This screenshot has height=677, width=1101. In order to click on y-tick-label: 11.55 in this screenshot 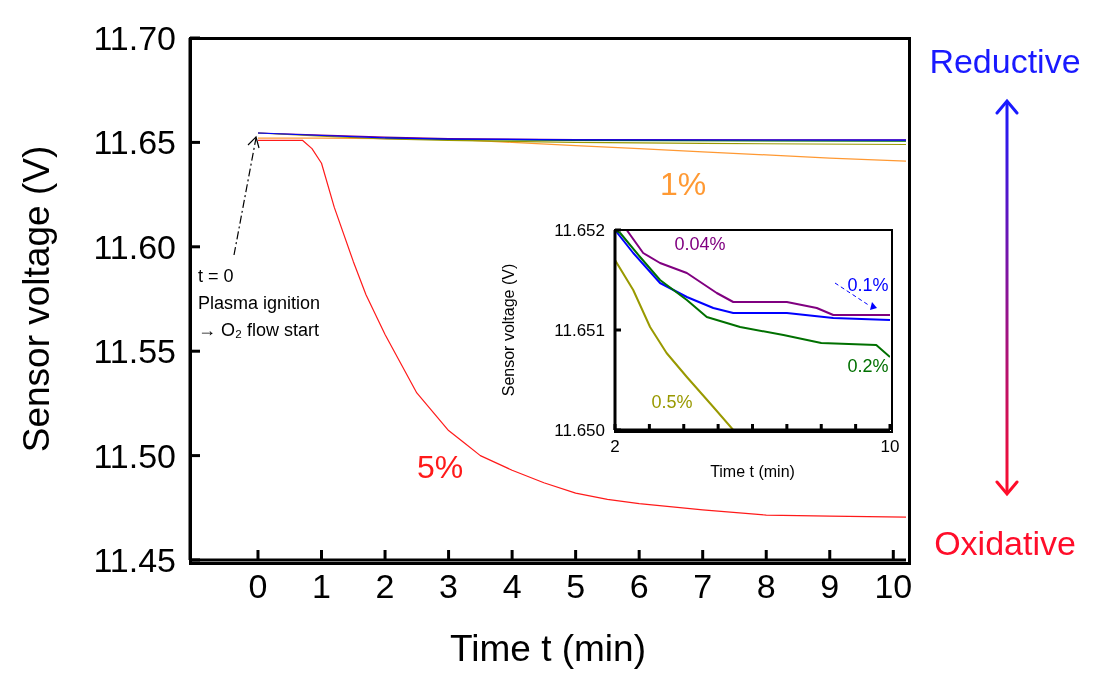, I will do `click(134, 351)`.